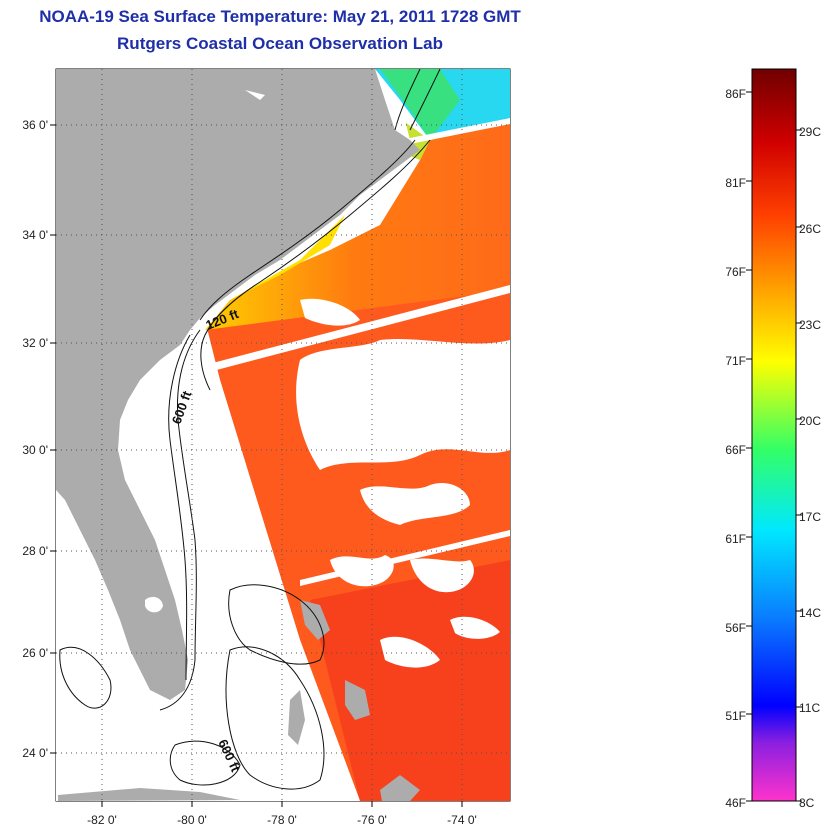  I want to click on map-subtitle: Rutgers Coastal Ocean Observation Lab, so click(280, 43).